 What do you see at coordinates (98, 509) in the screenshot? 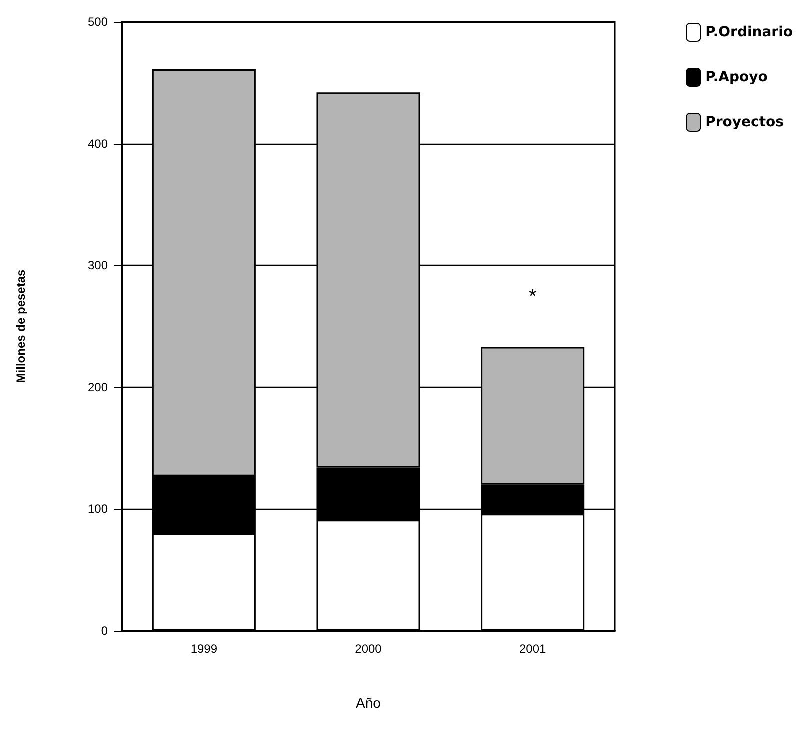
I see `y-tick-label: 100` at bounding box center [98, 509].